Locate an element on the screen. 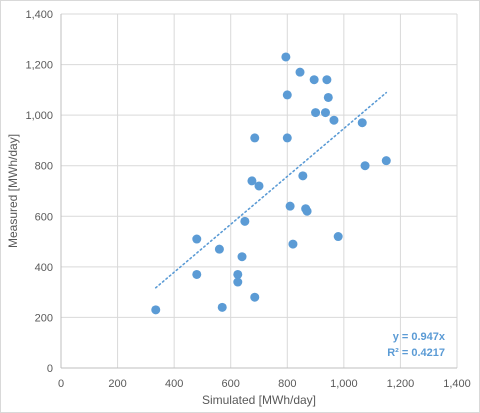 Image resolution: width=480 pixels, height=413 pixels. trendline-equation: y = 0.947x is located at coordinates (419, 337).